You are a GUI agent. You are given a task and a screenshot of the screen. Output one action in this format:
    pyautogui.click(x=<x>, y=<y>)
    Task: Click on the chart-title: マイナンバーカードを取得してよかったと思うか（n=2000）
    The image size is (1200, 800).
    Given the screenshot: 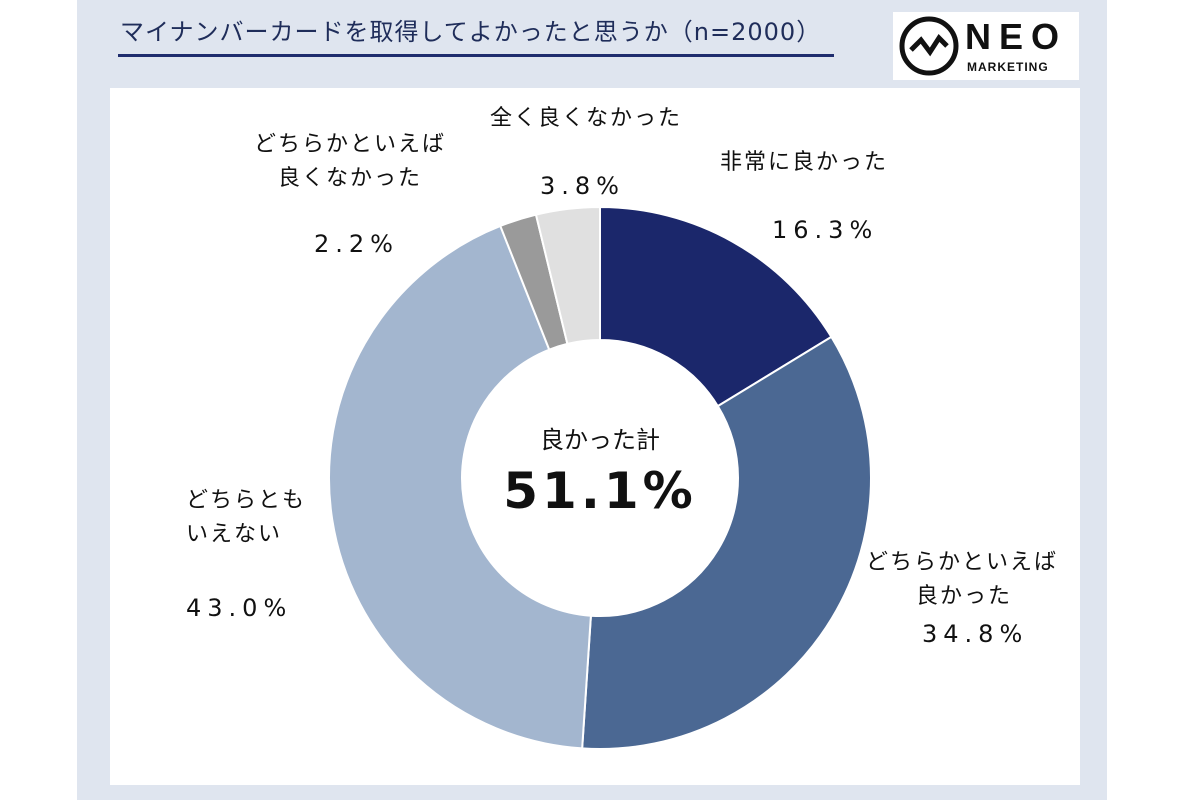 What is the action you would take?
    pyautogui.click(x=471, y=32)
    